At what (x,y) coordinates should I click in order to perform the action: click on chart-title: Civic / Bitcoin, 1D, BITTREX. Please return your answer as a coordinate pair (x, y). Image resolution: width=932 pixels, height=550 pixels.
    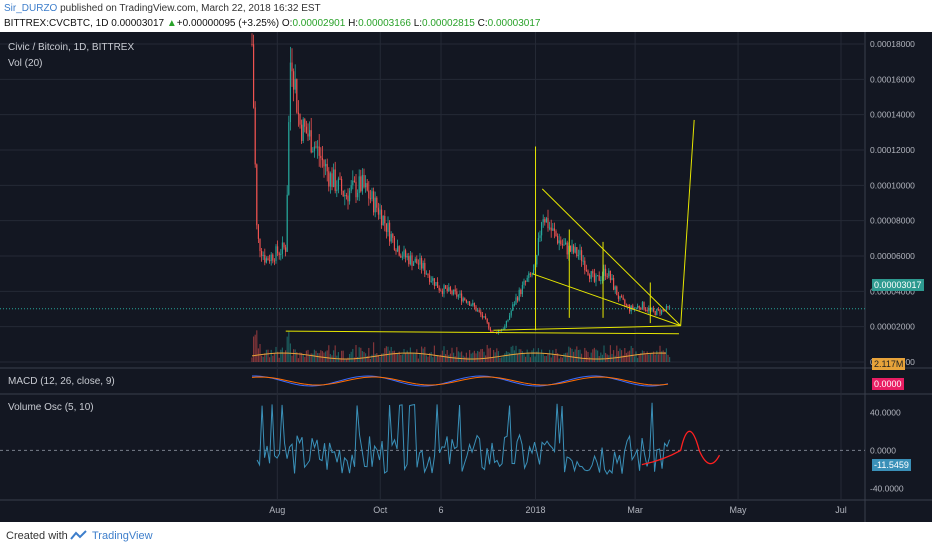
    Looking at the image, I should click on (71, 47).